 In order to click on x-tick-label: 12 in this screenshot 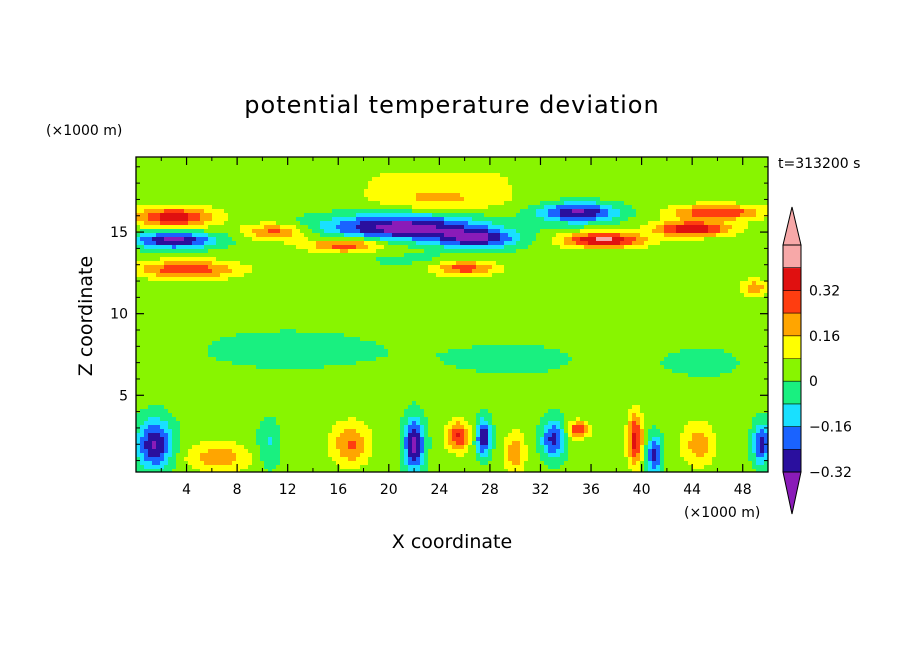, I will do `click(288, 490)`.